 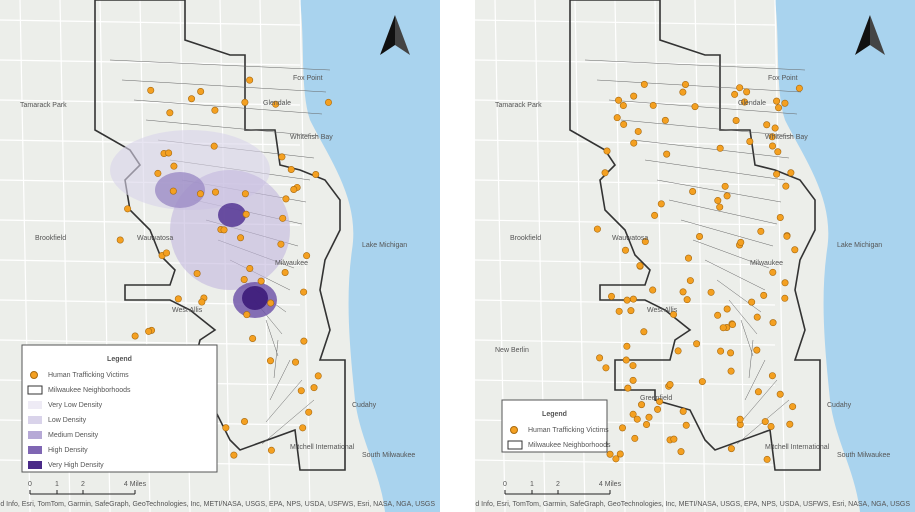 I want to click on place-label: New Berlin, so click(x=512, y=350).